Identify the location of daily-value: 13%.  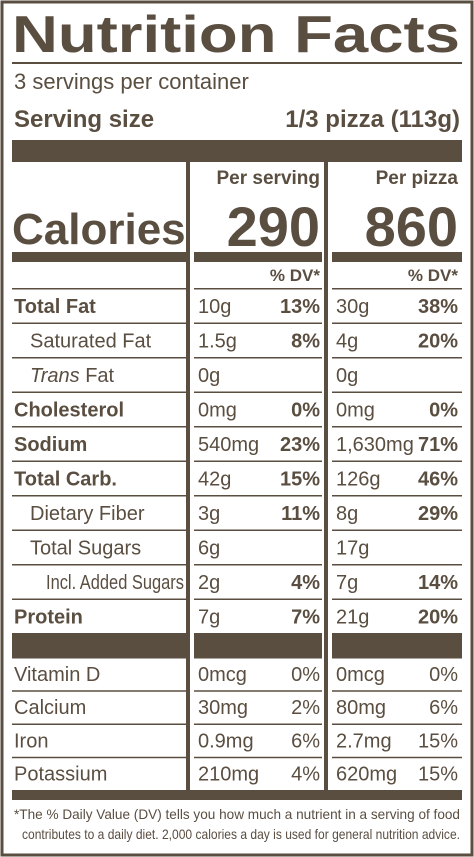
(300, 307).